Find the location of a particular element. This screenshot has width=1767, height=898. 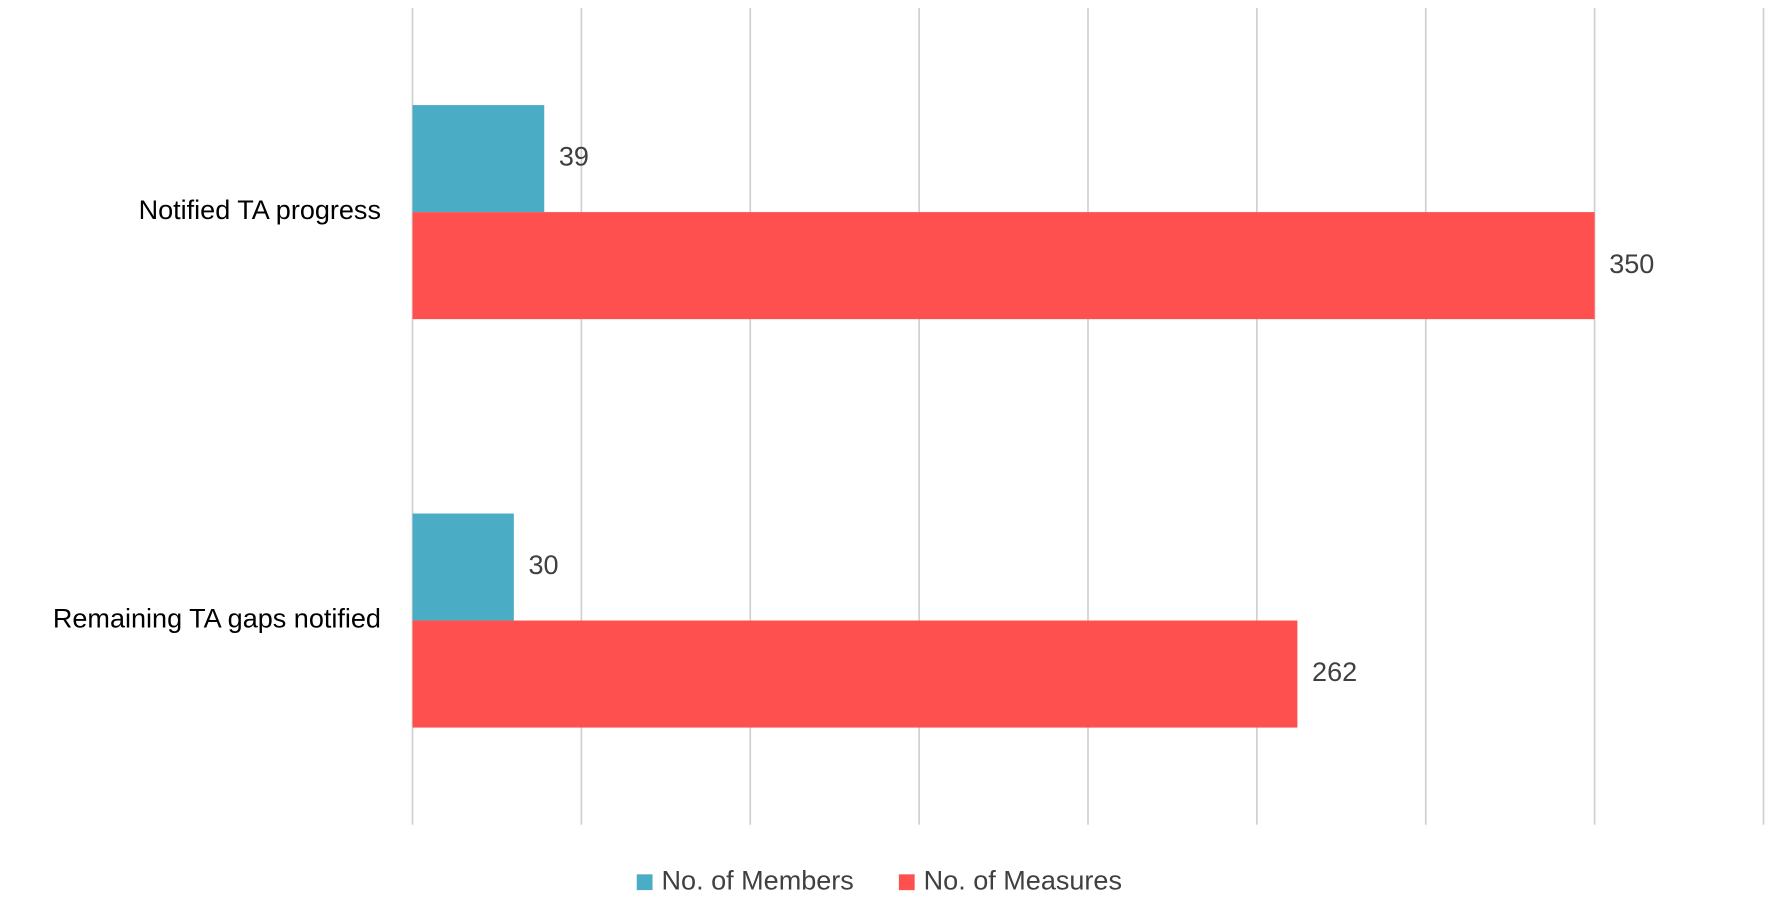

data-label: 350 is located at coordinates (1631, 264).